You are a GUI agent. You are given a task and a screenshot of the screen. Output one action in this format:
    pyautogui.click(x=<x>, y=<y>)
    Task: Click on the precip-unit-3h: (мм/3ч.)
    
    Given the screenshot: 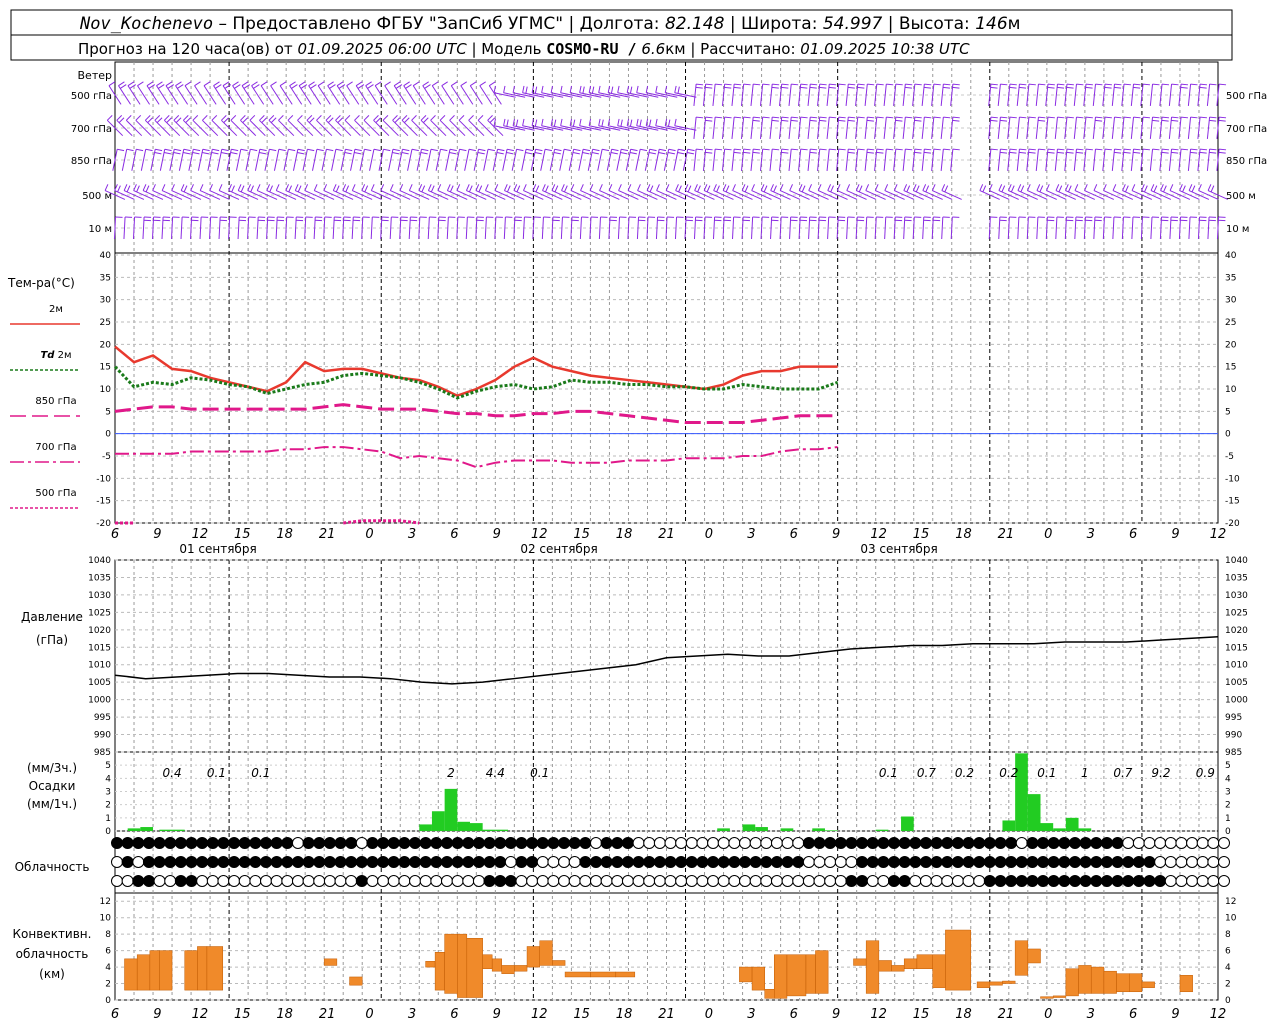 What is the action you would take?
    pyautogui.click(x=52, y=768)
    